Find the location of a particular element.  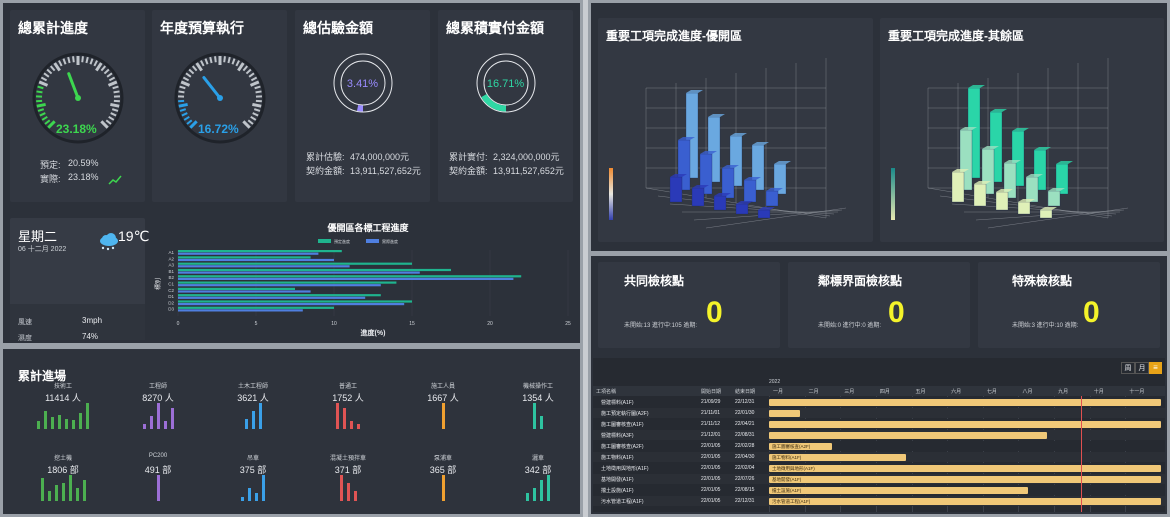

gantt-month-label: 三月 is located at coordinates (849, 392).